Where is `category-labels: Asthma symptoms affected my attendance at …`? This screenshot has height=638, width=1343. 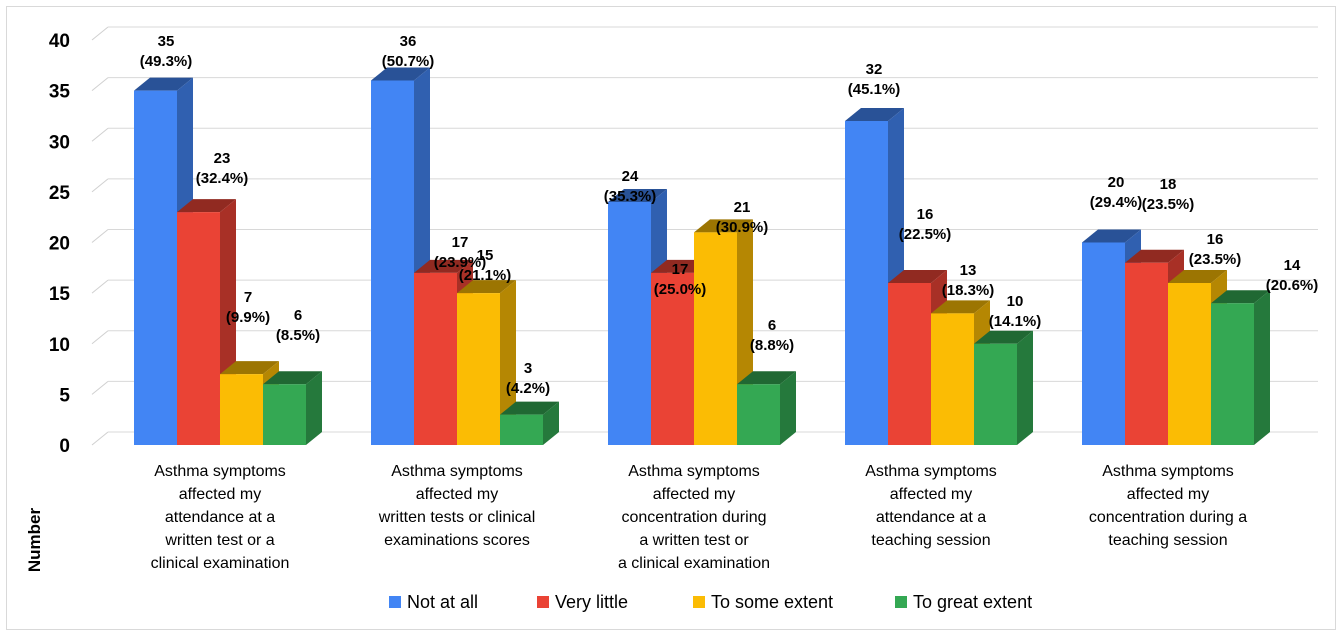 category-labels: Asthma symptoms affected my attendance at … is located at coordinates (699, 517).